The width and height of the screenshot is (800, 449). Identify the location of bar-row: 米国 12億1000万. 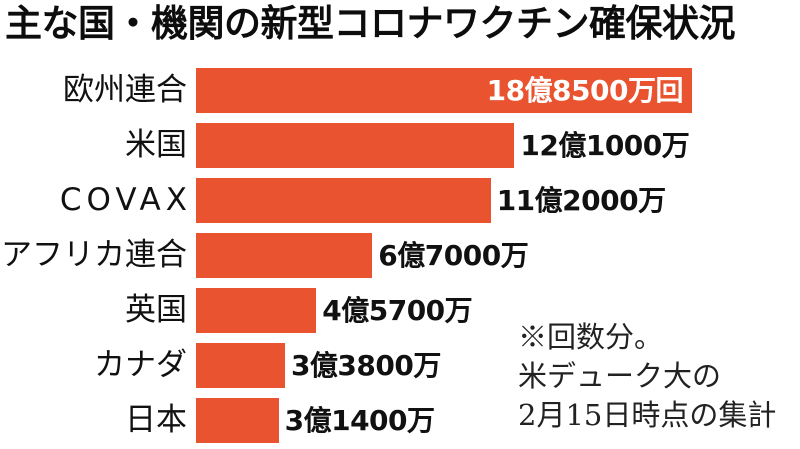
(400, 145).